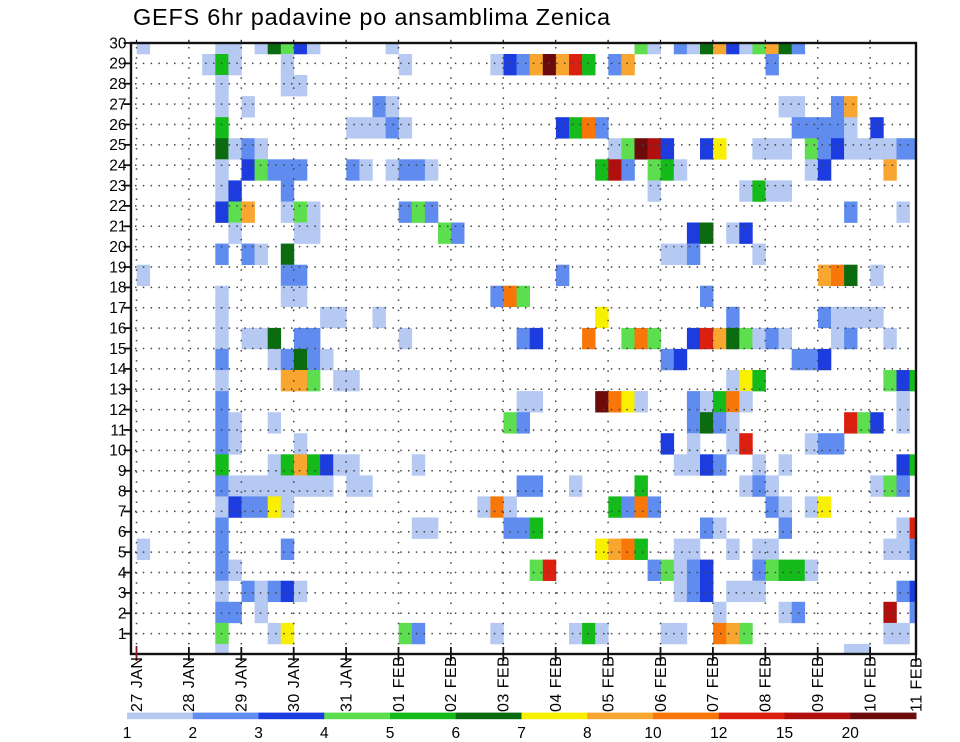 The image size is (960, 742). I want to click on svg-text: 13, so click(117, 390).